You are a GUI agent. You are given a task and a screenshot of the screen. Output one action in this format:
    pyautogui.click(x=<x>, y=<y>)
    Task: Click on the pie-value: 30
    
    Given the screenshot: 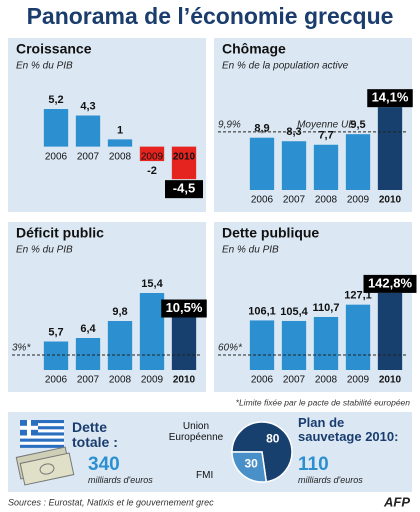 What is the action you would take?
    pyautogui.click(x=252, y=464)
    